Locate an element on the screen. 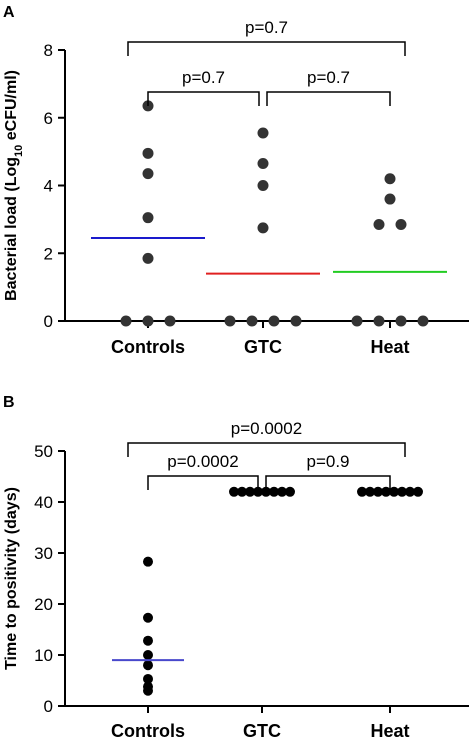 The width and height of the screenshot is (474, 739). y-axis-label: Time to positivity (days) is located at coordinates (11, 578).